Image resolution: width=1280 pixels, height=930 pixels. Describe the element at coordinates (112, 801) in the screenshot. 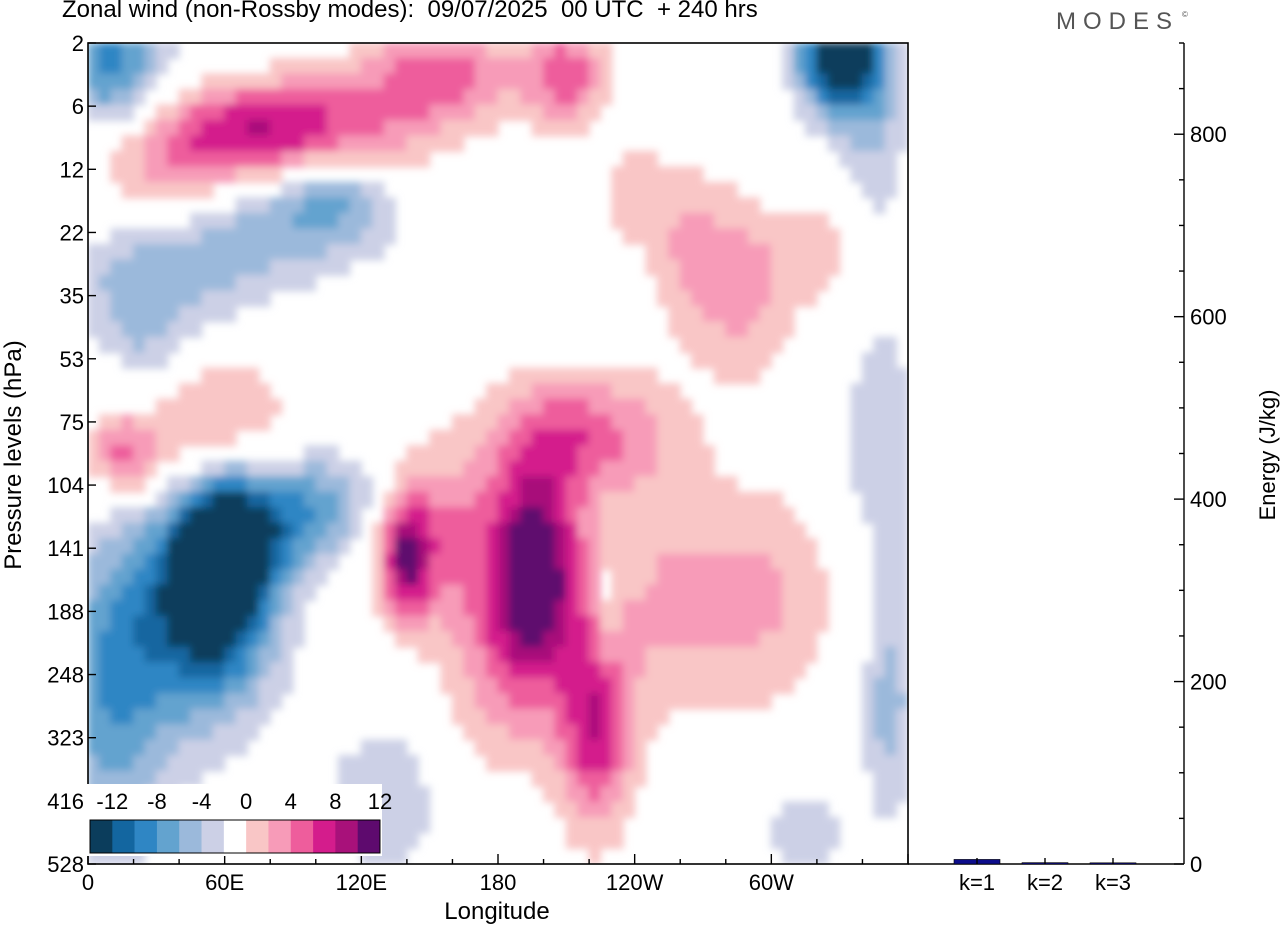

I see `colorbar-label: -12` at that location.